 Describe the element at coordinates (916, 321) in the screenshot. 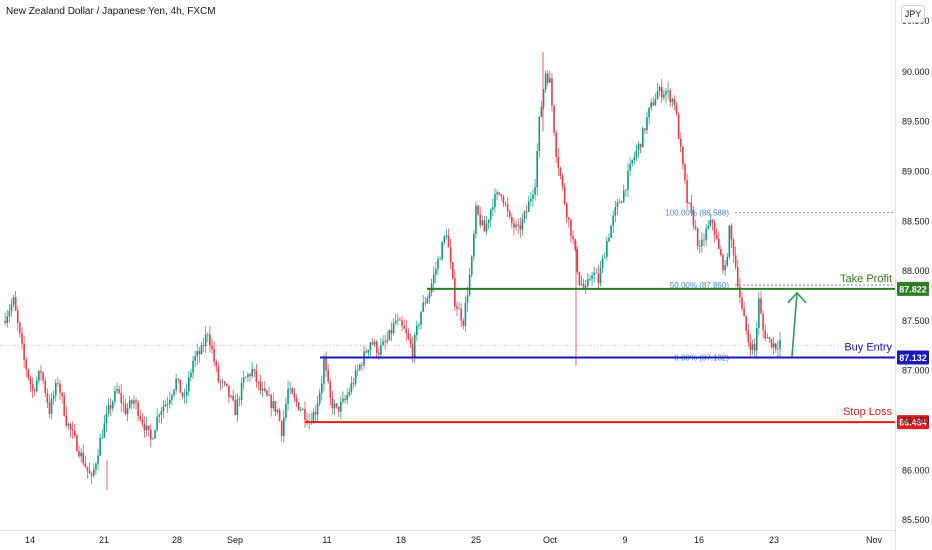

I see `y-tick-label: 87.500` at that location.